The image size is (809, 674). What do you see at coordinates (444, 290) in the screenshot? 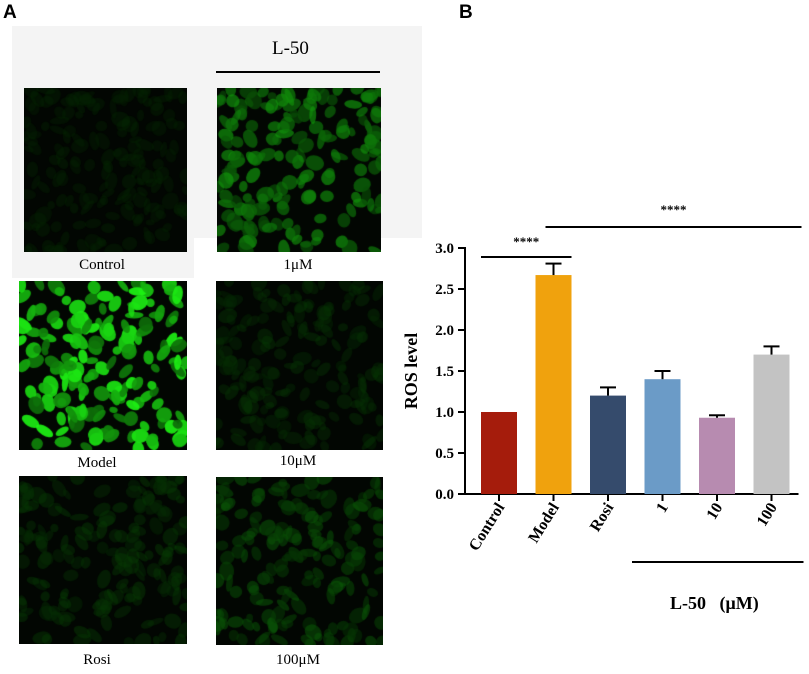
I see `y-tick-label: 2.5` at bounding box center [444, 290].